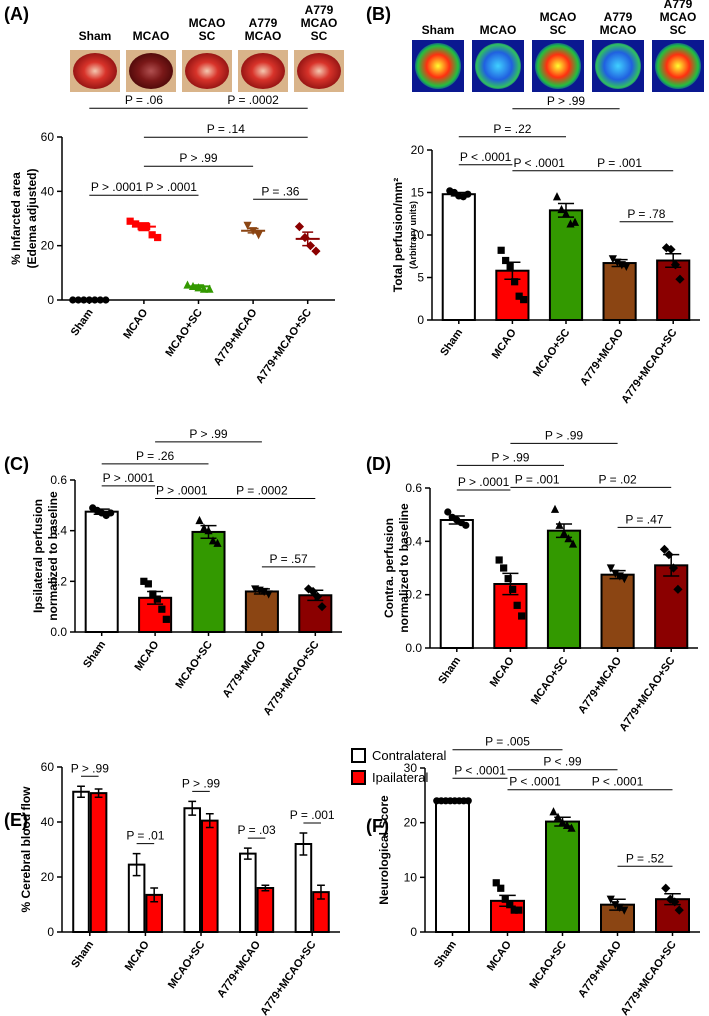 This screenshot has width=709, height=1016. I want to click on legend-label: Contralateral, so click(409, 755).